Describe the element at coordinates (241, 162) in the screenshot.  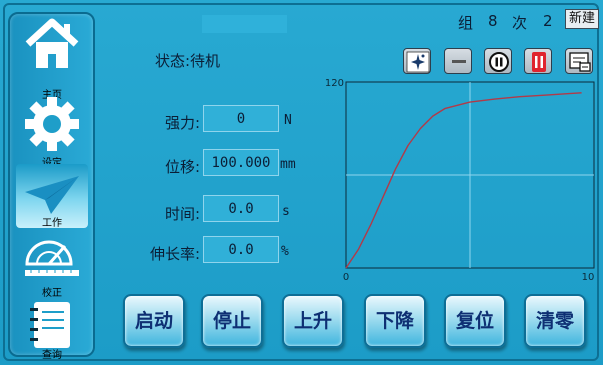
I see `displacement-value: 100.000` at that location.